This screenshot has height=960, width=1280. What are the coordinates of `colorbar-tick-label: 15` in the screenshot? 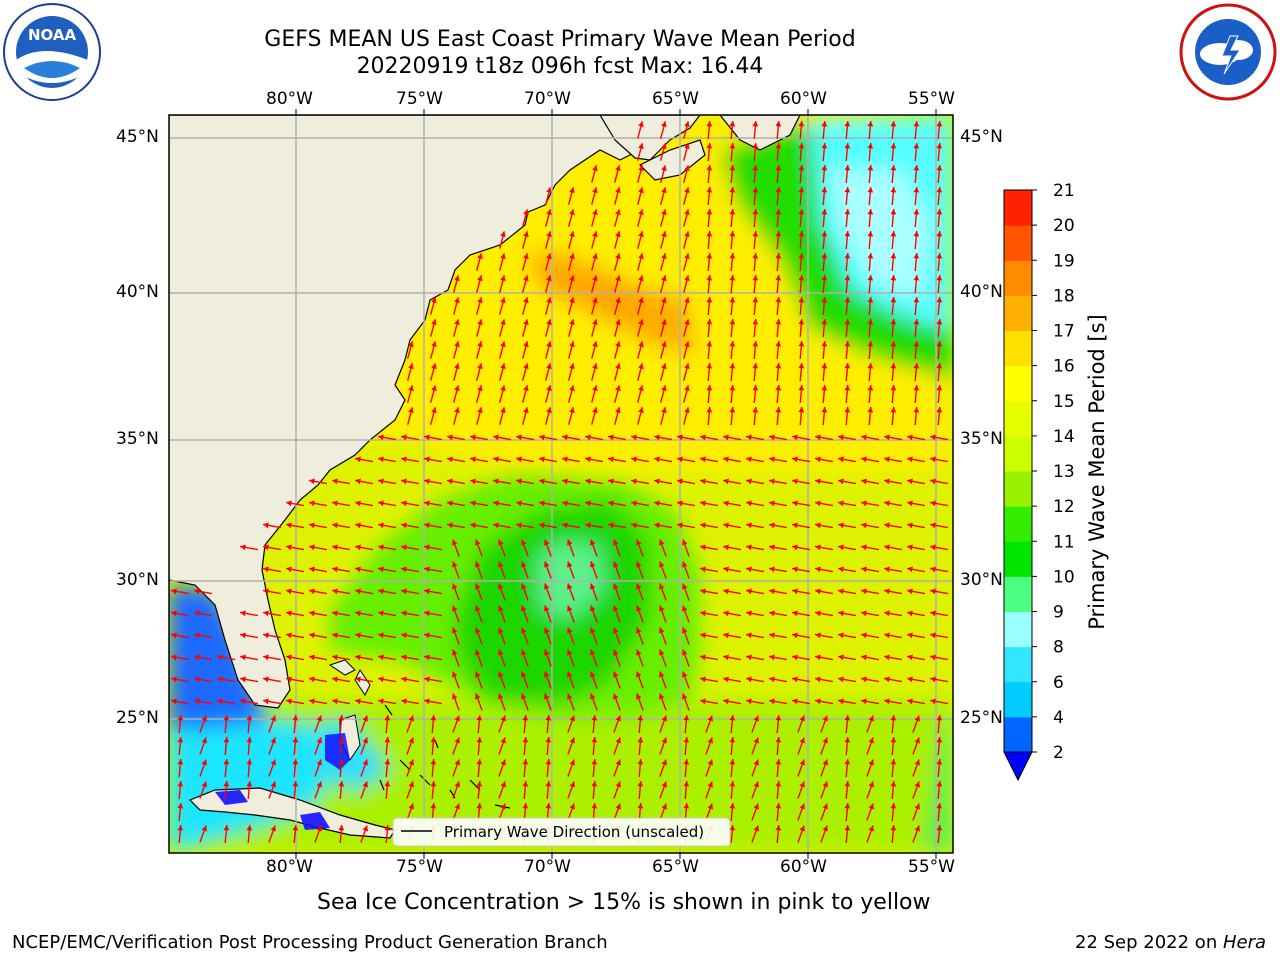 It's located at (1064, 402).